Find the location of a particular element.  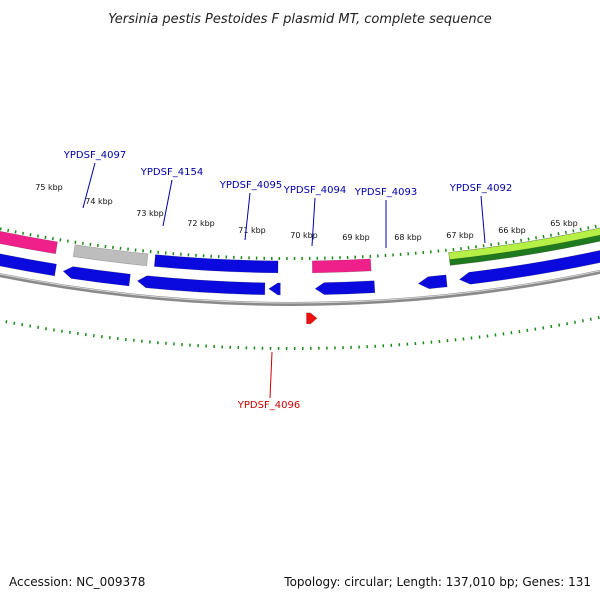

kbp-label: 73 kbp is located at coordinates (150, 213).